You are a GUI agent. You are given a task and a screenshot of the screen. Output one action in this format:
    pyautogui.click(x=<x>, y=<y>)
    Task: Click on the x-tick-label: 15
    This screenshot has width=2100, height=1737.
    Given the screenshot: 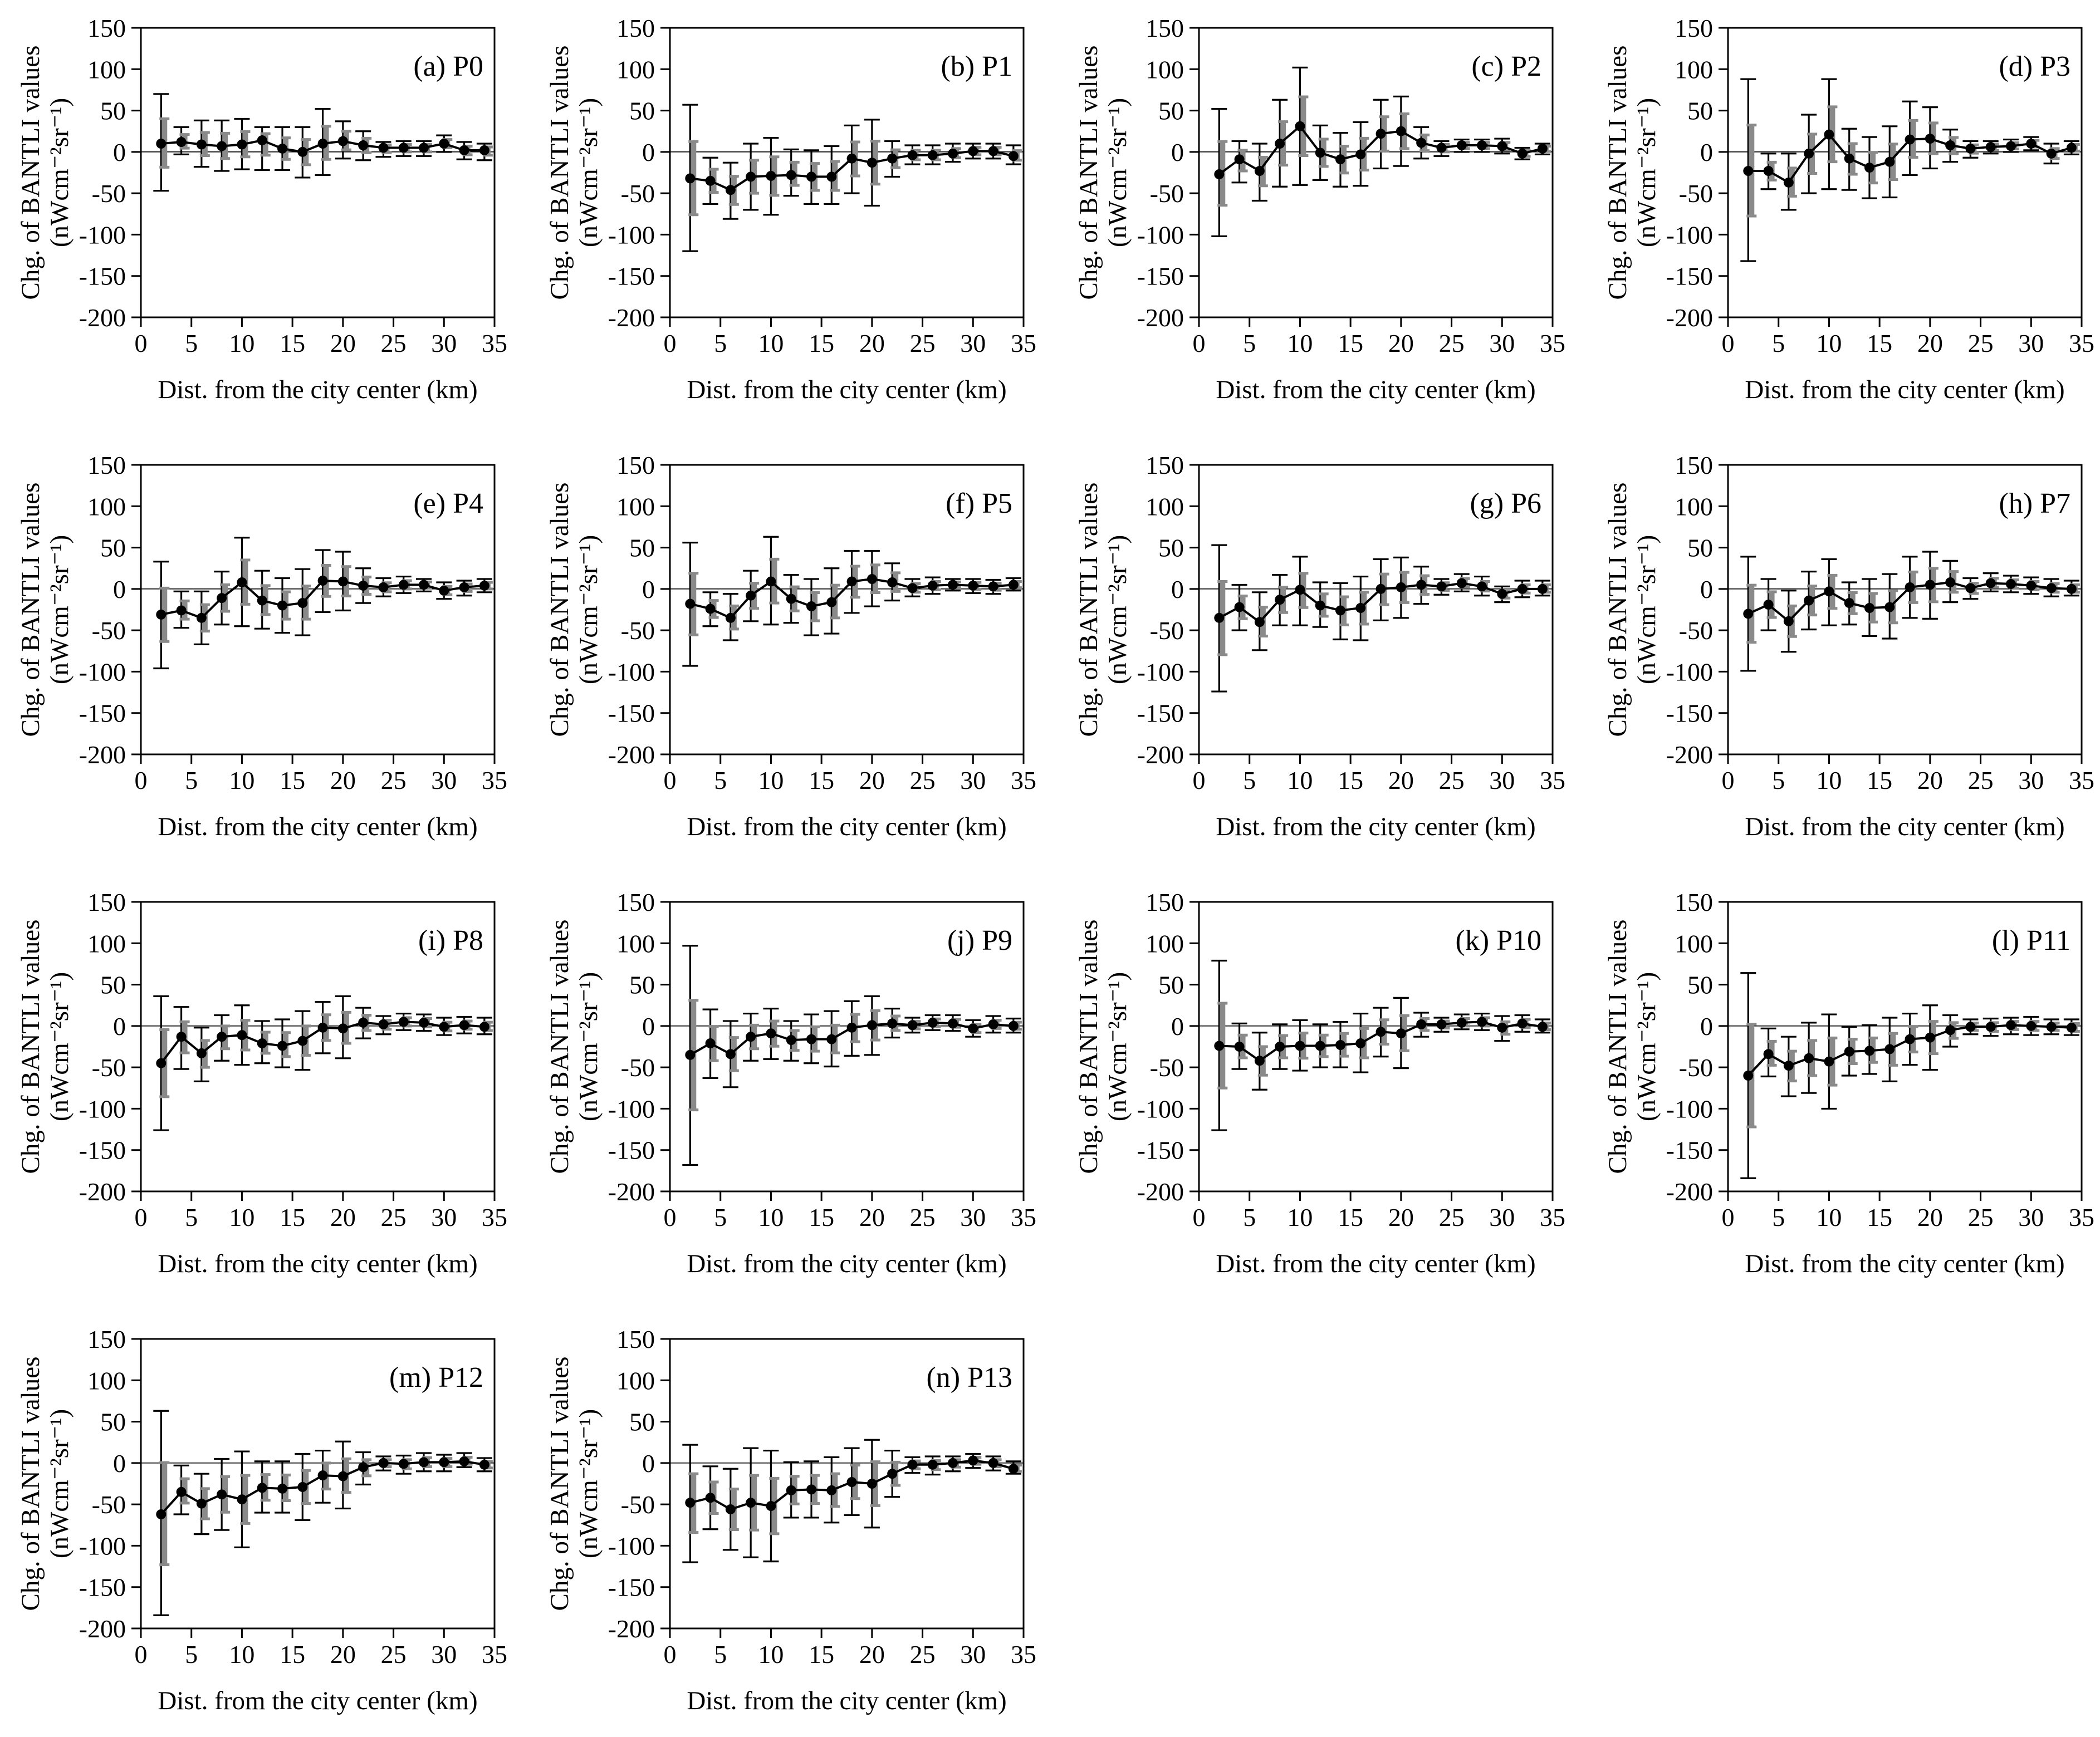 What is the action you would take?
    pyautogui.click(x=821, y=343)
    